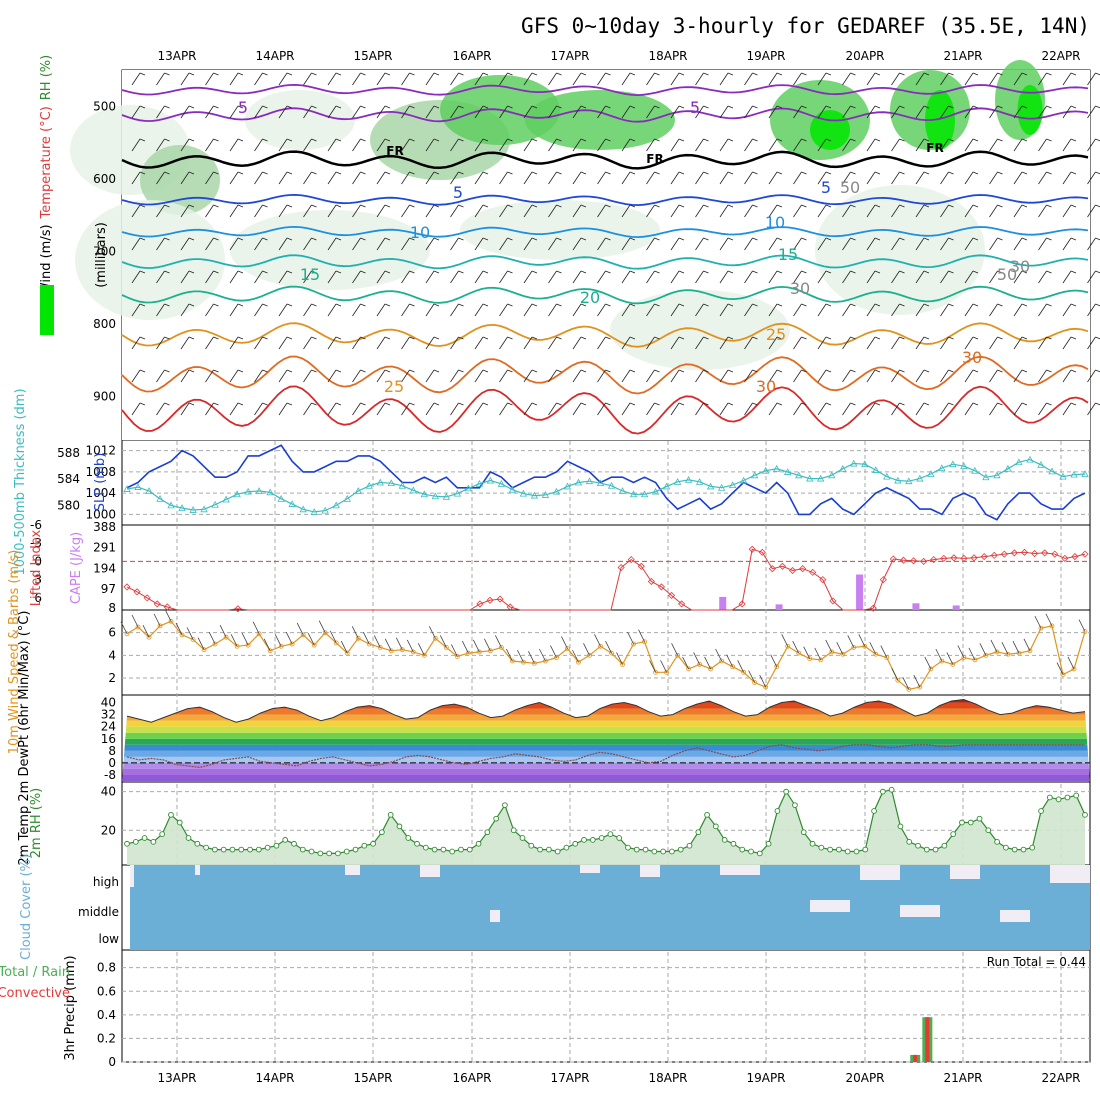  Describe the element at coordinates (471, 1078) in the screenshot. I see `bottom-date-label: 16APR` at that location.